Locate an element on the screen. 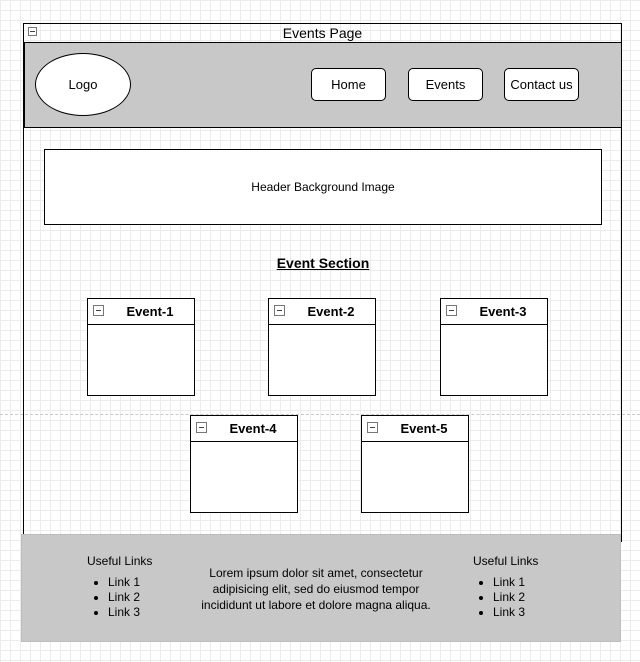 This screenshot has width=640, height=662. footer-links-right: Useful Links Link 1 Link 2 Link 3 is located at coordinates (518, 586).